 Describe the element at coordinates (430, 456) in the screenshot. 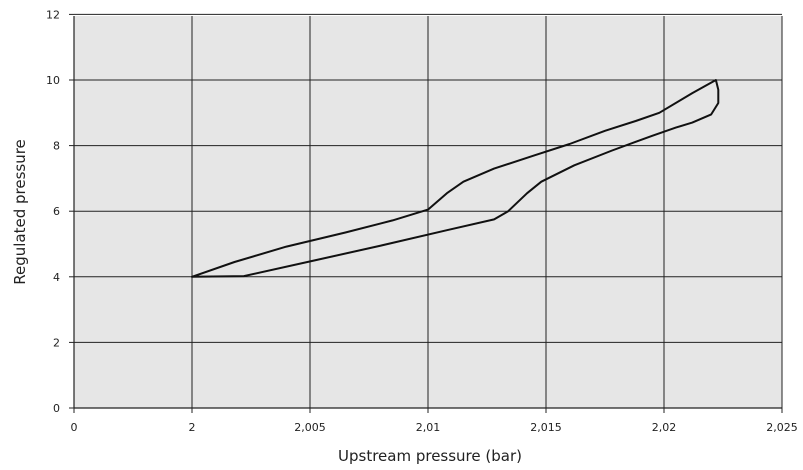

I see `x-axis-label: Upstream pressure (bar)` at that location.